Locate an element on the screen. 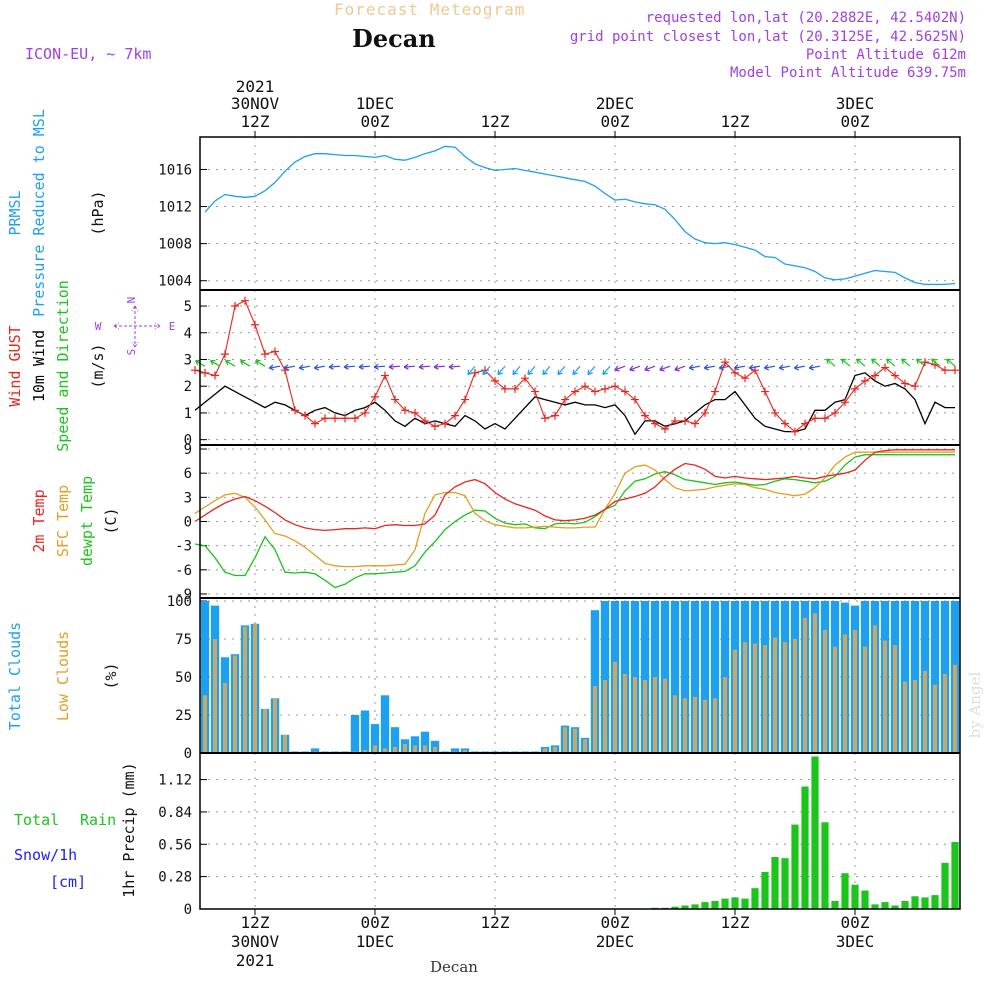 This screenshot has height=1000, width=1000. clouds-unit: (%) is located at coordinates (111, 675).